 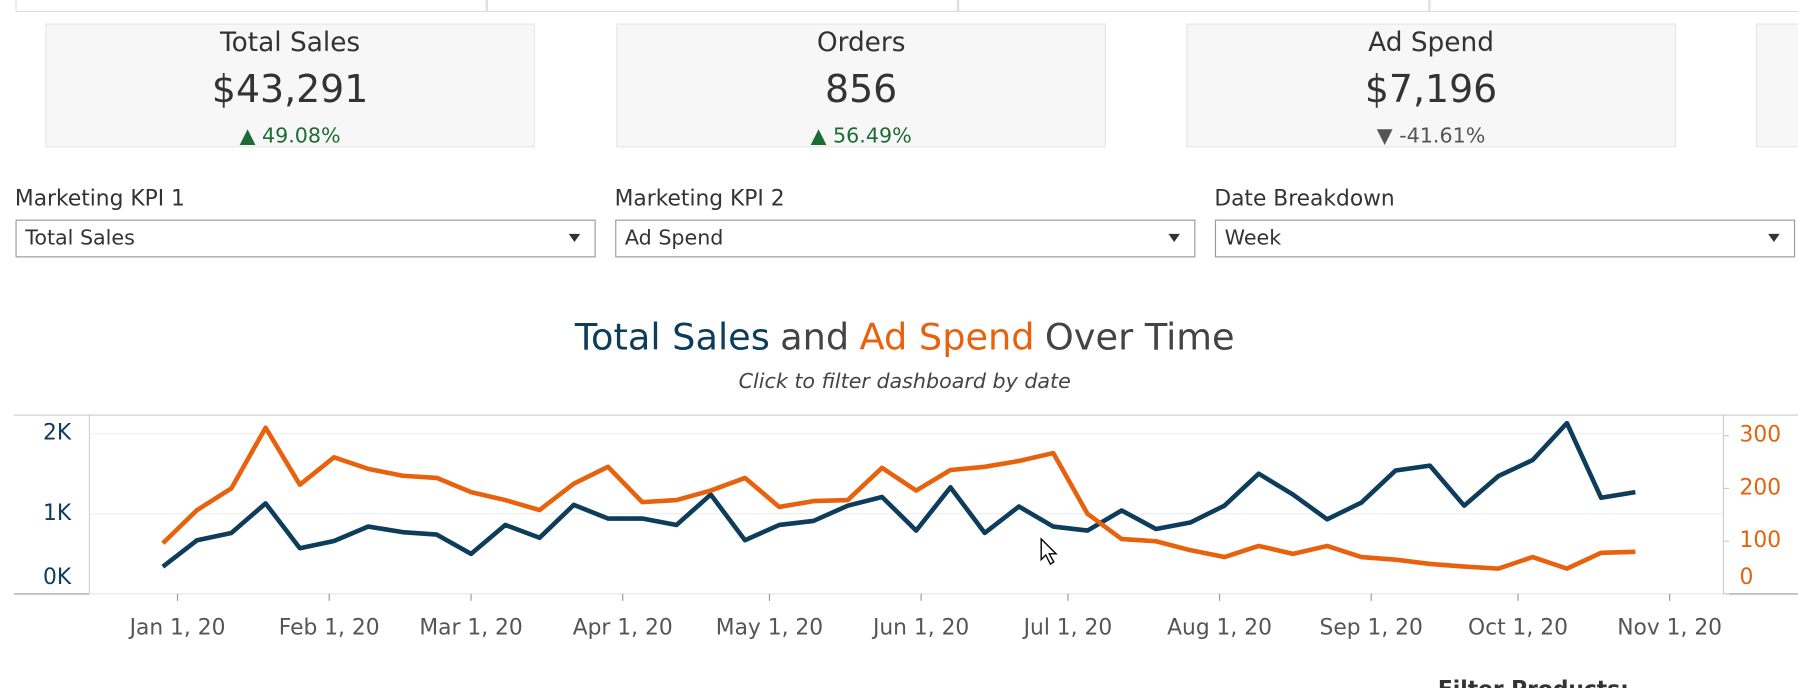 What do you see at coordinates (1371, 627) in the screenshot?
I see `x-tick-label: Sep 1, 20` at bounding box center [1371, 627].